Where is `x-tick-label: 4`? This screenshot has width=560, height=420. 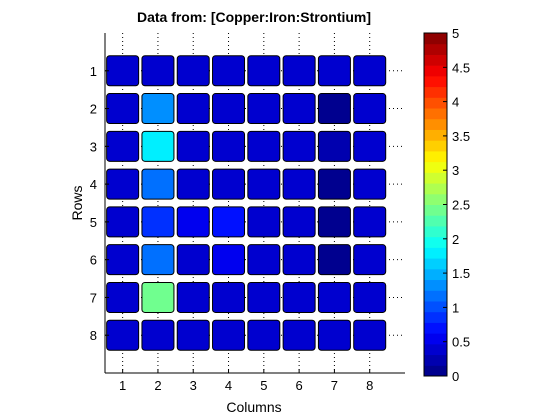 x-tick-label: 4 is located at coordinates (228, 385).